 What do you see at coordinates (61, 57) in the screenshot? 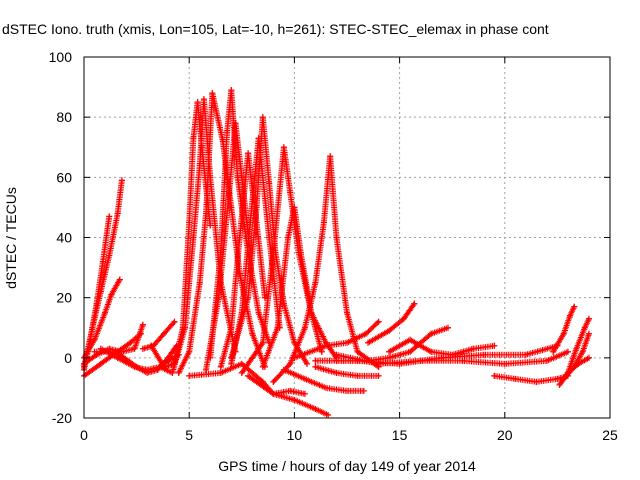
I see `y-tick-label: 100` at bounding box center [61, 57].